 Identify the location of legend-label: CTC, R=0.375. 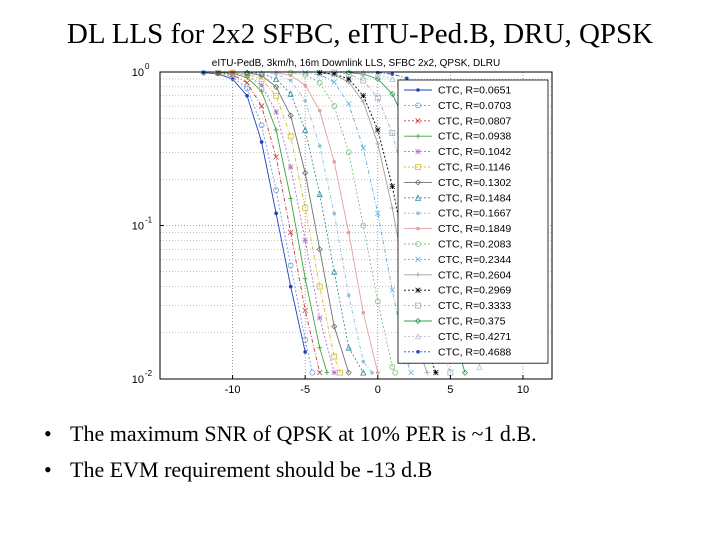
(472, 322).